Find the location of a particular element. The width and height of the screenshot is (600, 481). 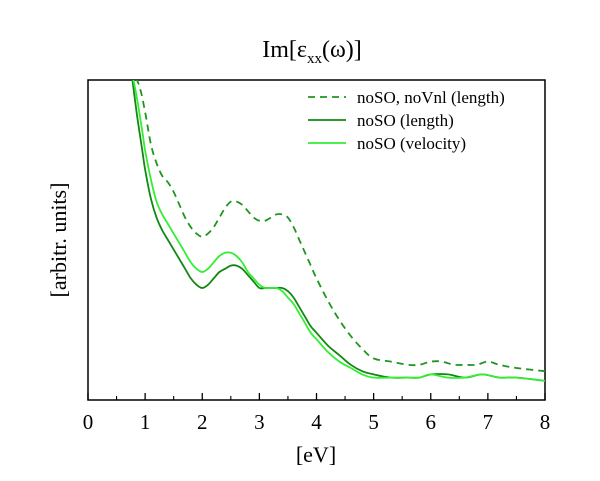

x-tick-label-4: 4 is located at coordinates (316, 422).